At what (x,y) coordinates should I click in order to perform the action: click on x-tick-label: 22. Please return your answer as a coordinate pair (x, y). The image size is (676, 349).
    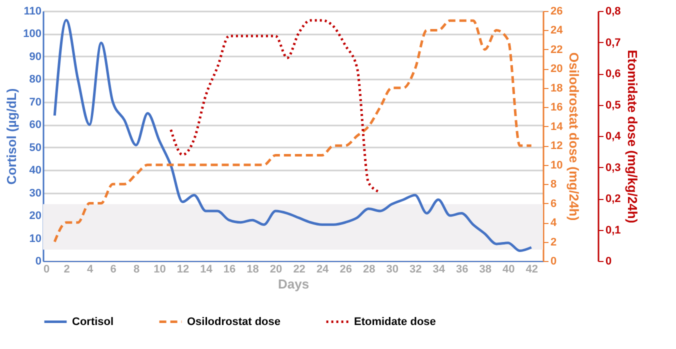
    Looking at the image, I should click on (299, 270).